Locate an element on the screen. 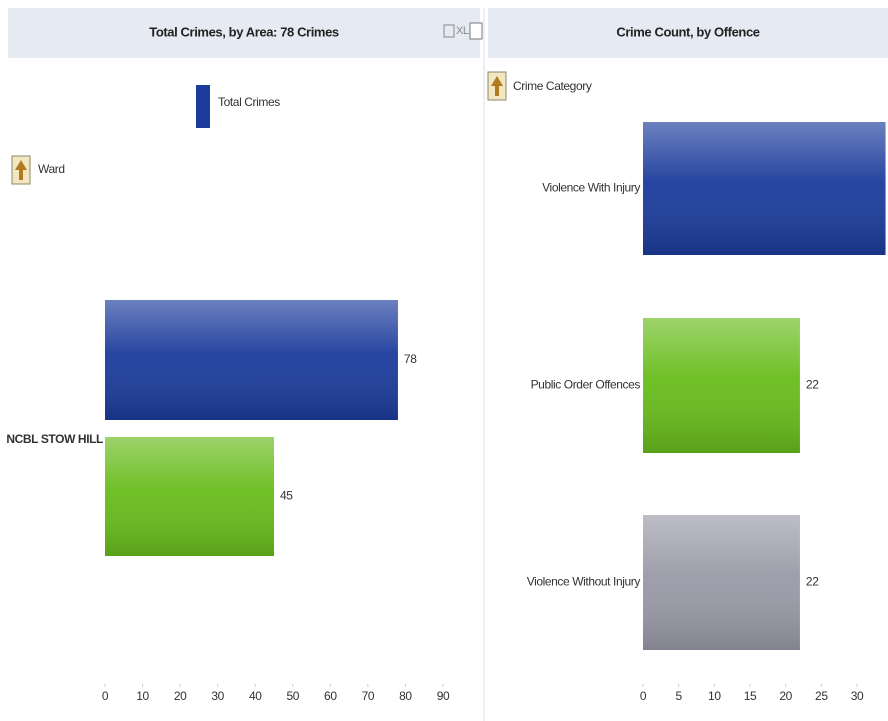  category-label: Violence With Injury is located at coordinates (591, 188).